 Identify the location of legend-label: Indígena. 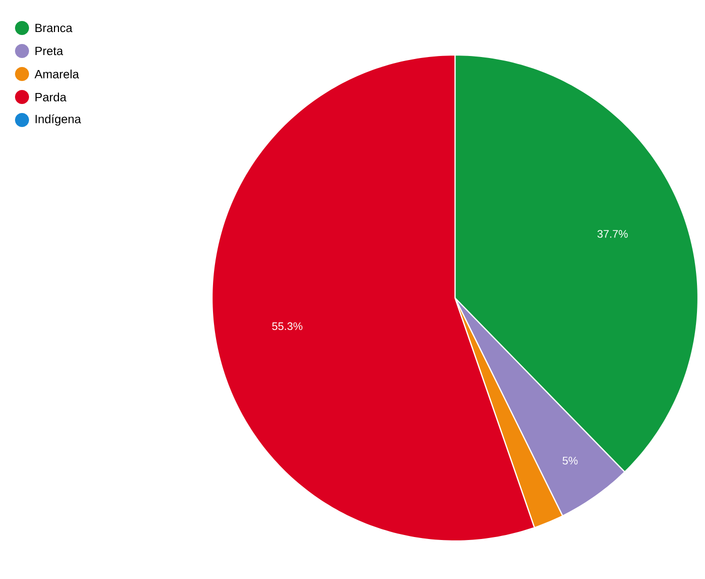
(59, 120).